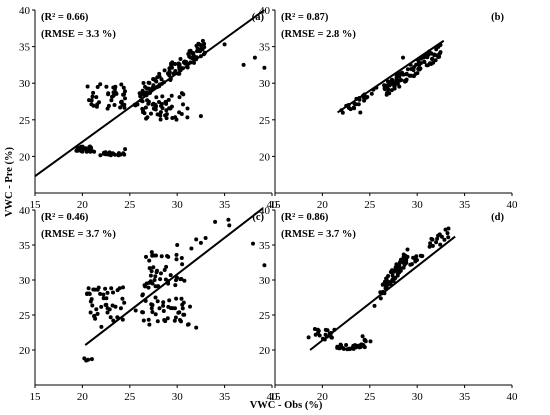  I want to click on y-tick-label: 40, so click(265, 11).